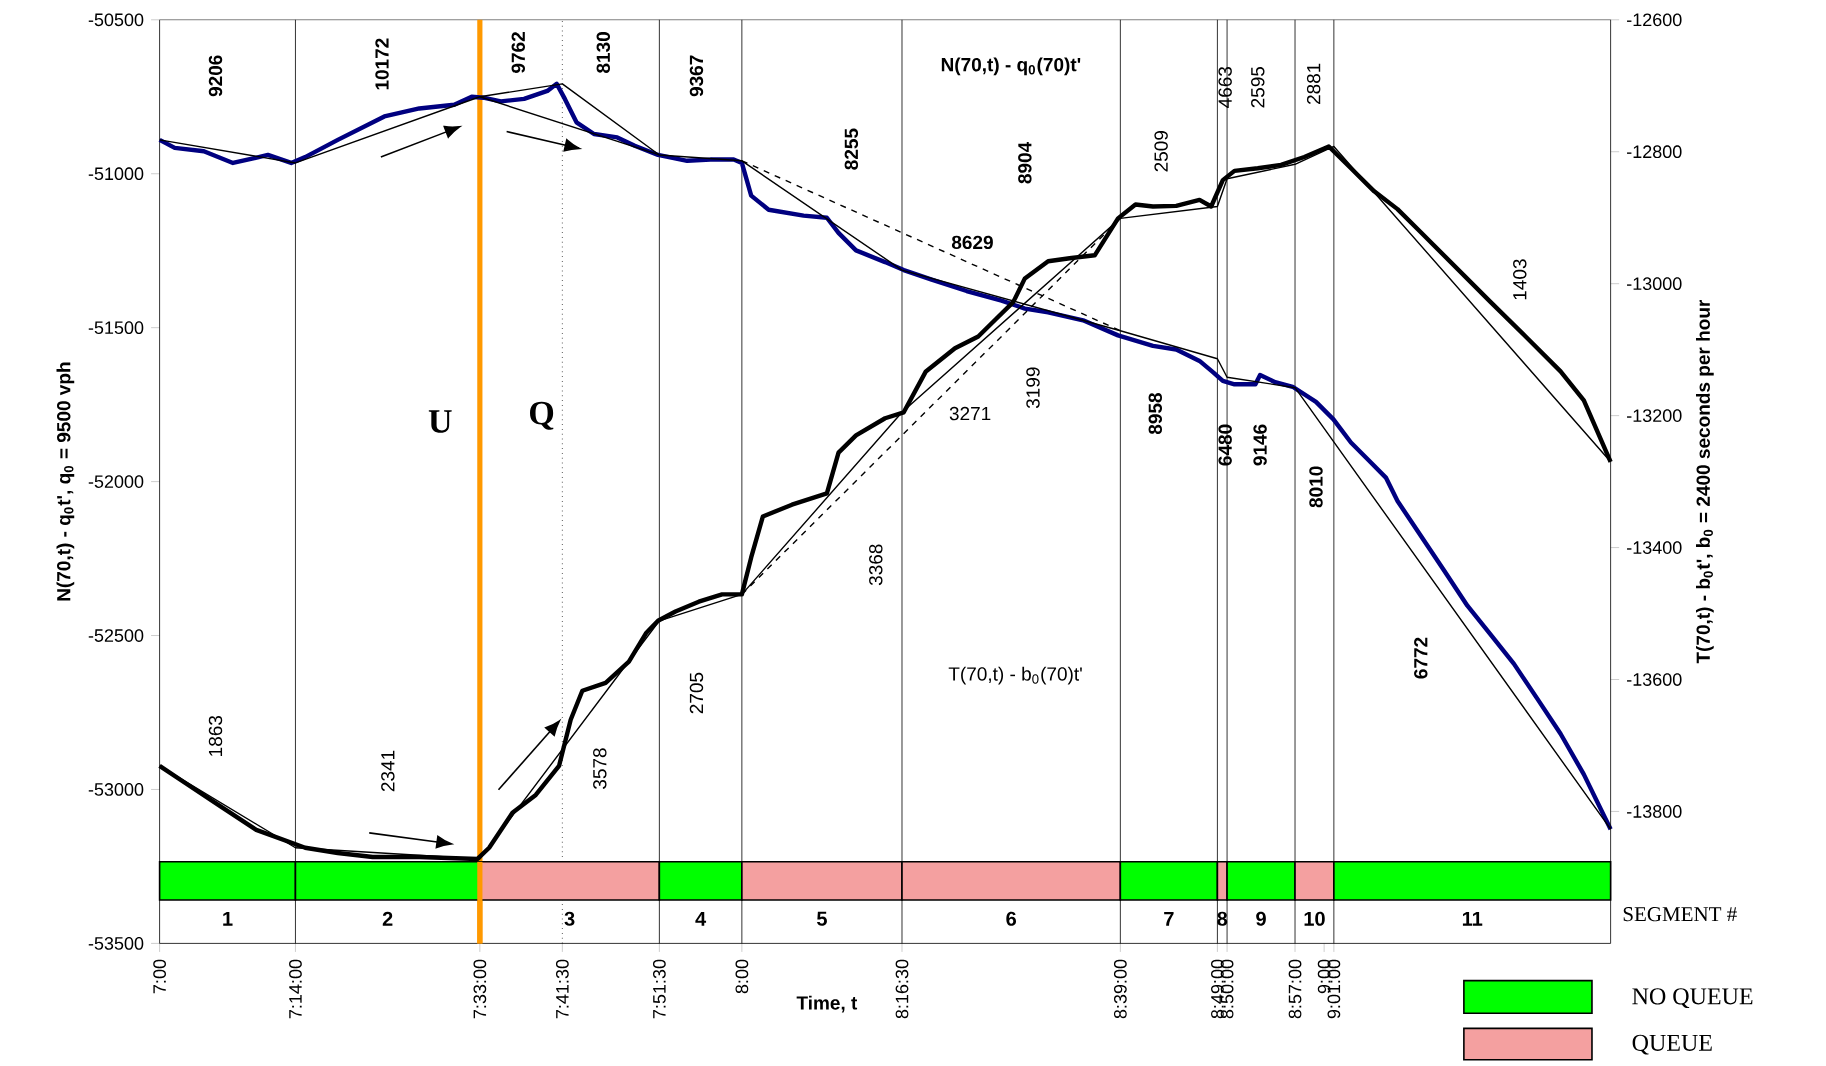  What do you see at coordinates (1314, 918) in the screenshot?
I see `band-label: 10` at bounding box center [1314, 918].